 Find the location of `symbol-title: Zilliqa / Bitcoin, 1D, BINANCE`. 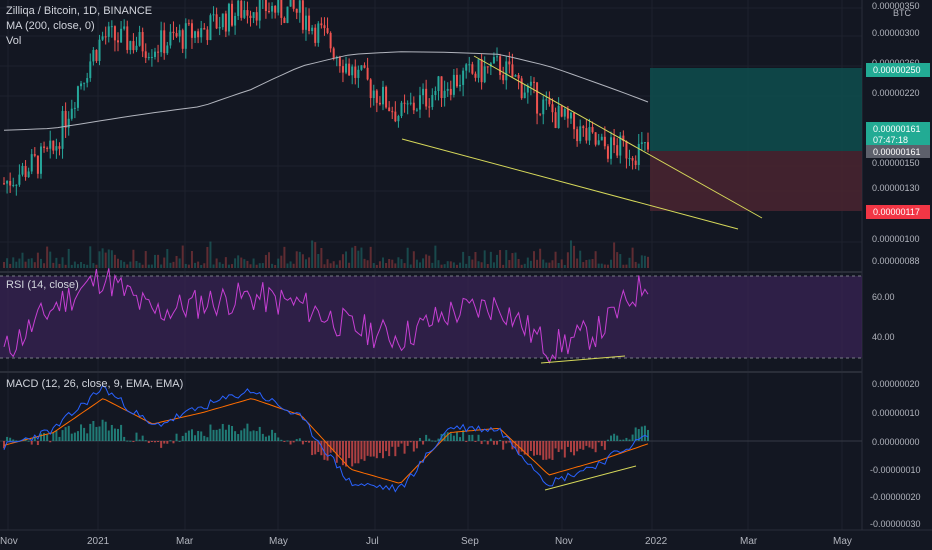

symbol-title: Zilliqa / Bitcoin, 1D, BINANCE is located at coordinates (79, 11).